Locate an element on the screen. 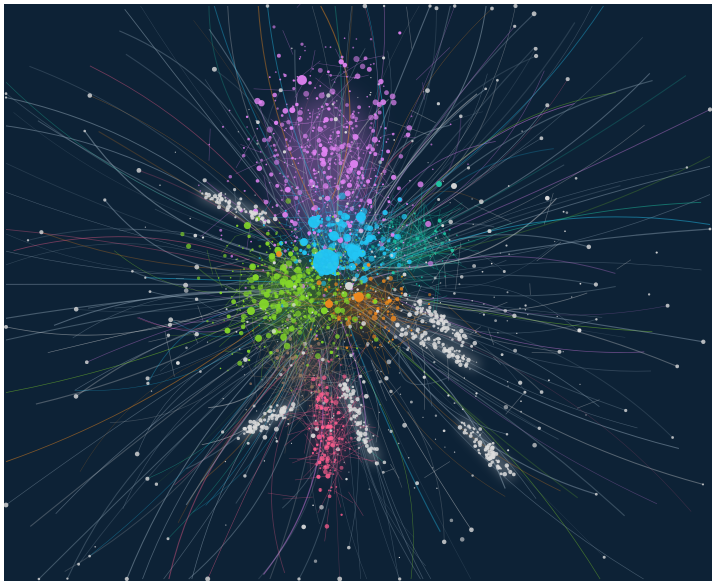  small-cluster-hub-node is located at coordinates (279, 254).